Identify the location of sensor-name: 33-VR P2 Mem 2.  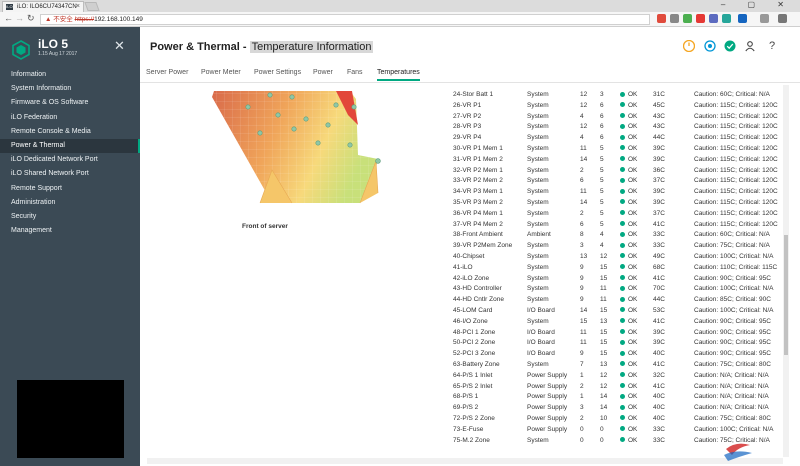
(478, 181).